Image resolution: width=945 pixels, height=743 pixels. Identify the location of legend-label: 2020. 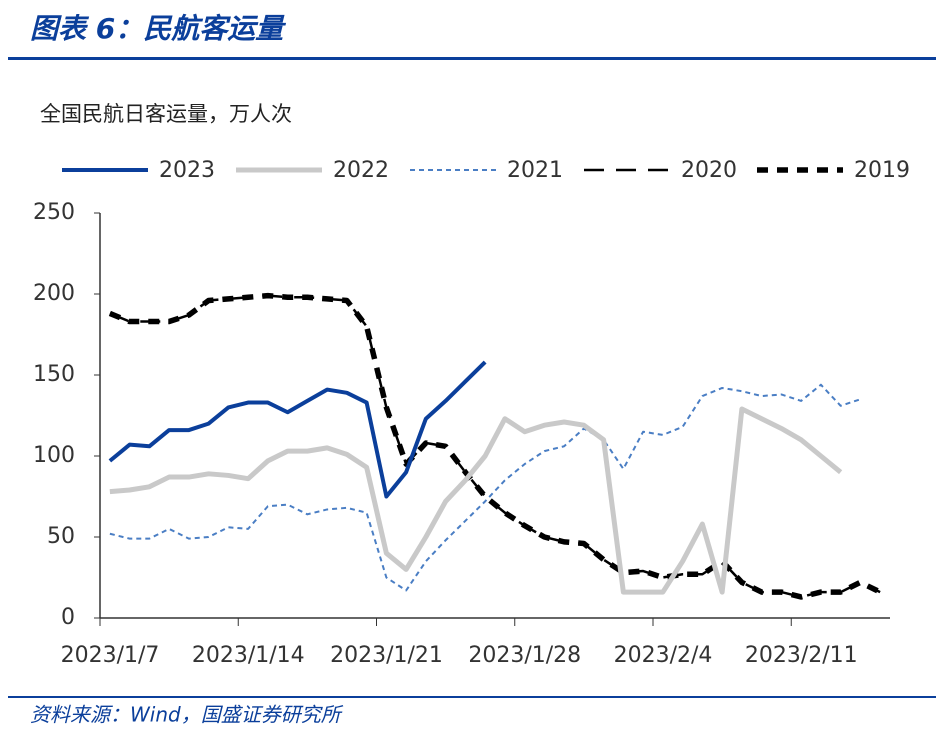
(709, 170).